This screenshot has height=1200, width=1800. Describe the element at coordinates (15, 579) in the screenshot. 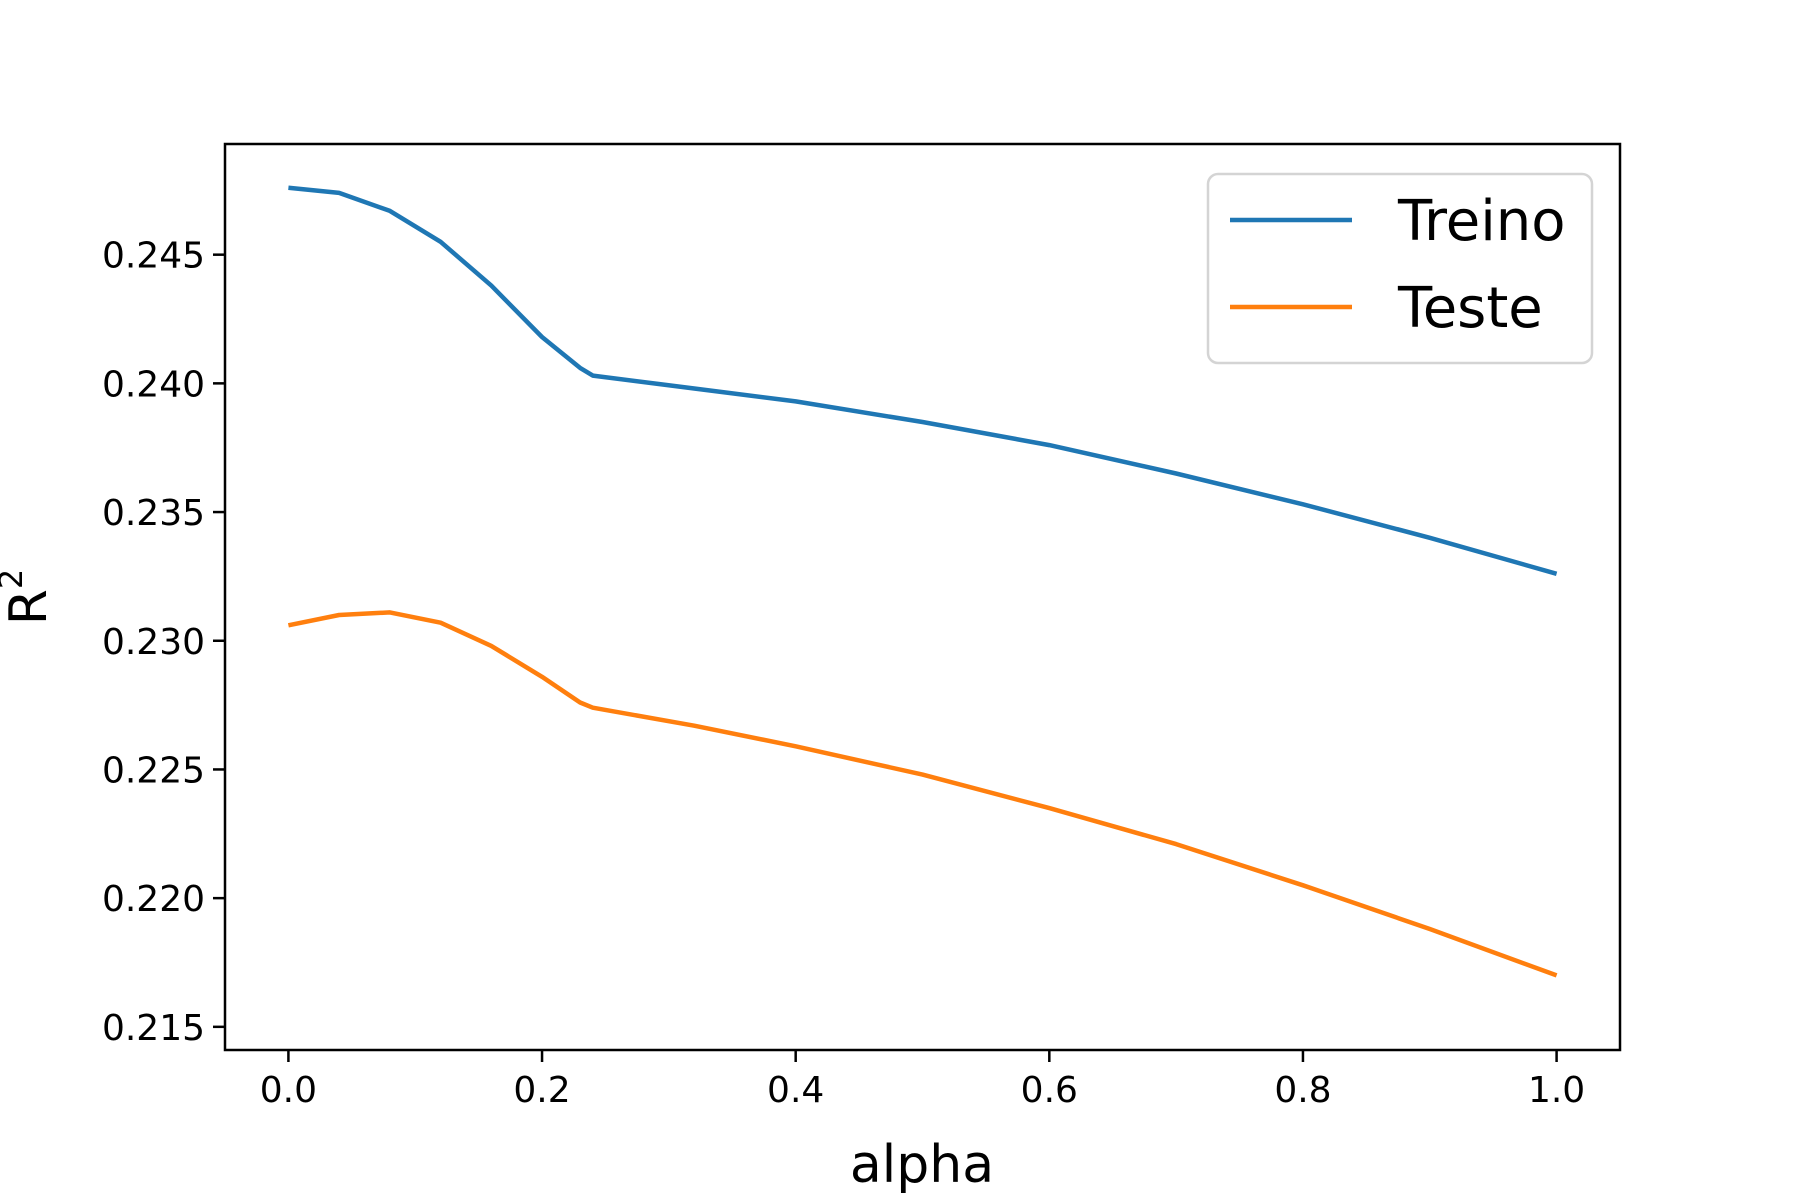

I see `y-axis-label-superscript: 2` at that location.